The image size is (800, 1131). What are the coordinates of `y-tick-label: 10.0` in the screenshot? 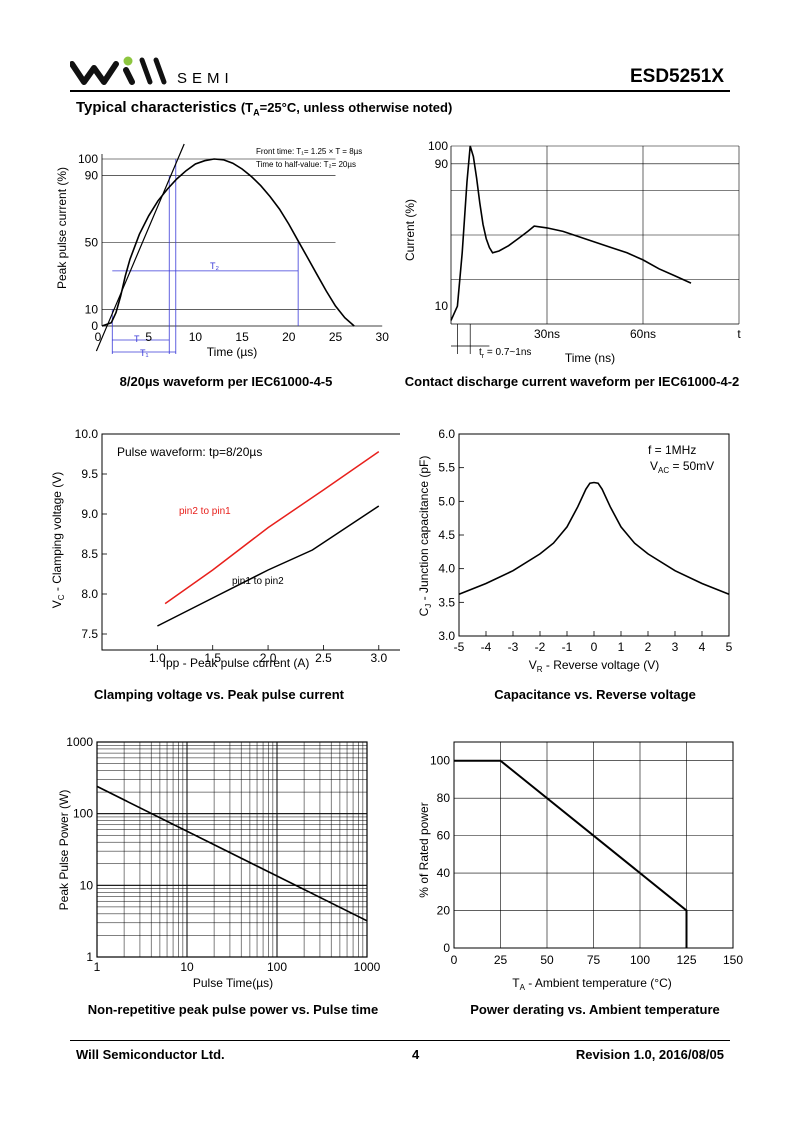 It's located at (87, 434).